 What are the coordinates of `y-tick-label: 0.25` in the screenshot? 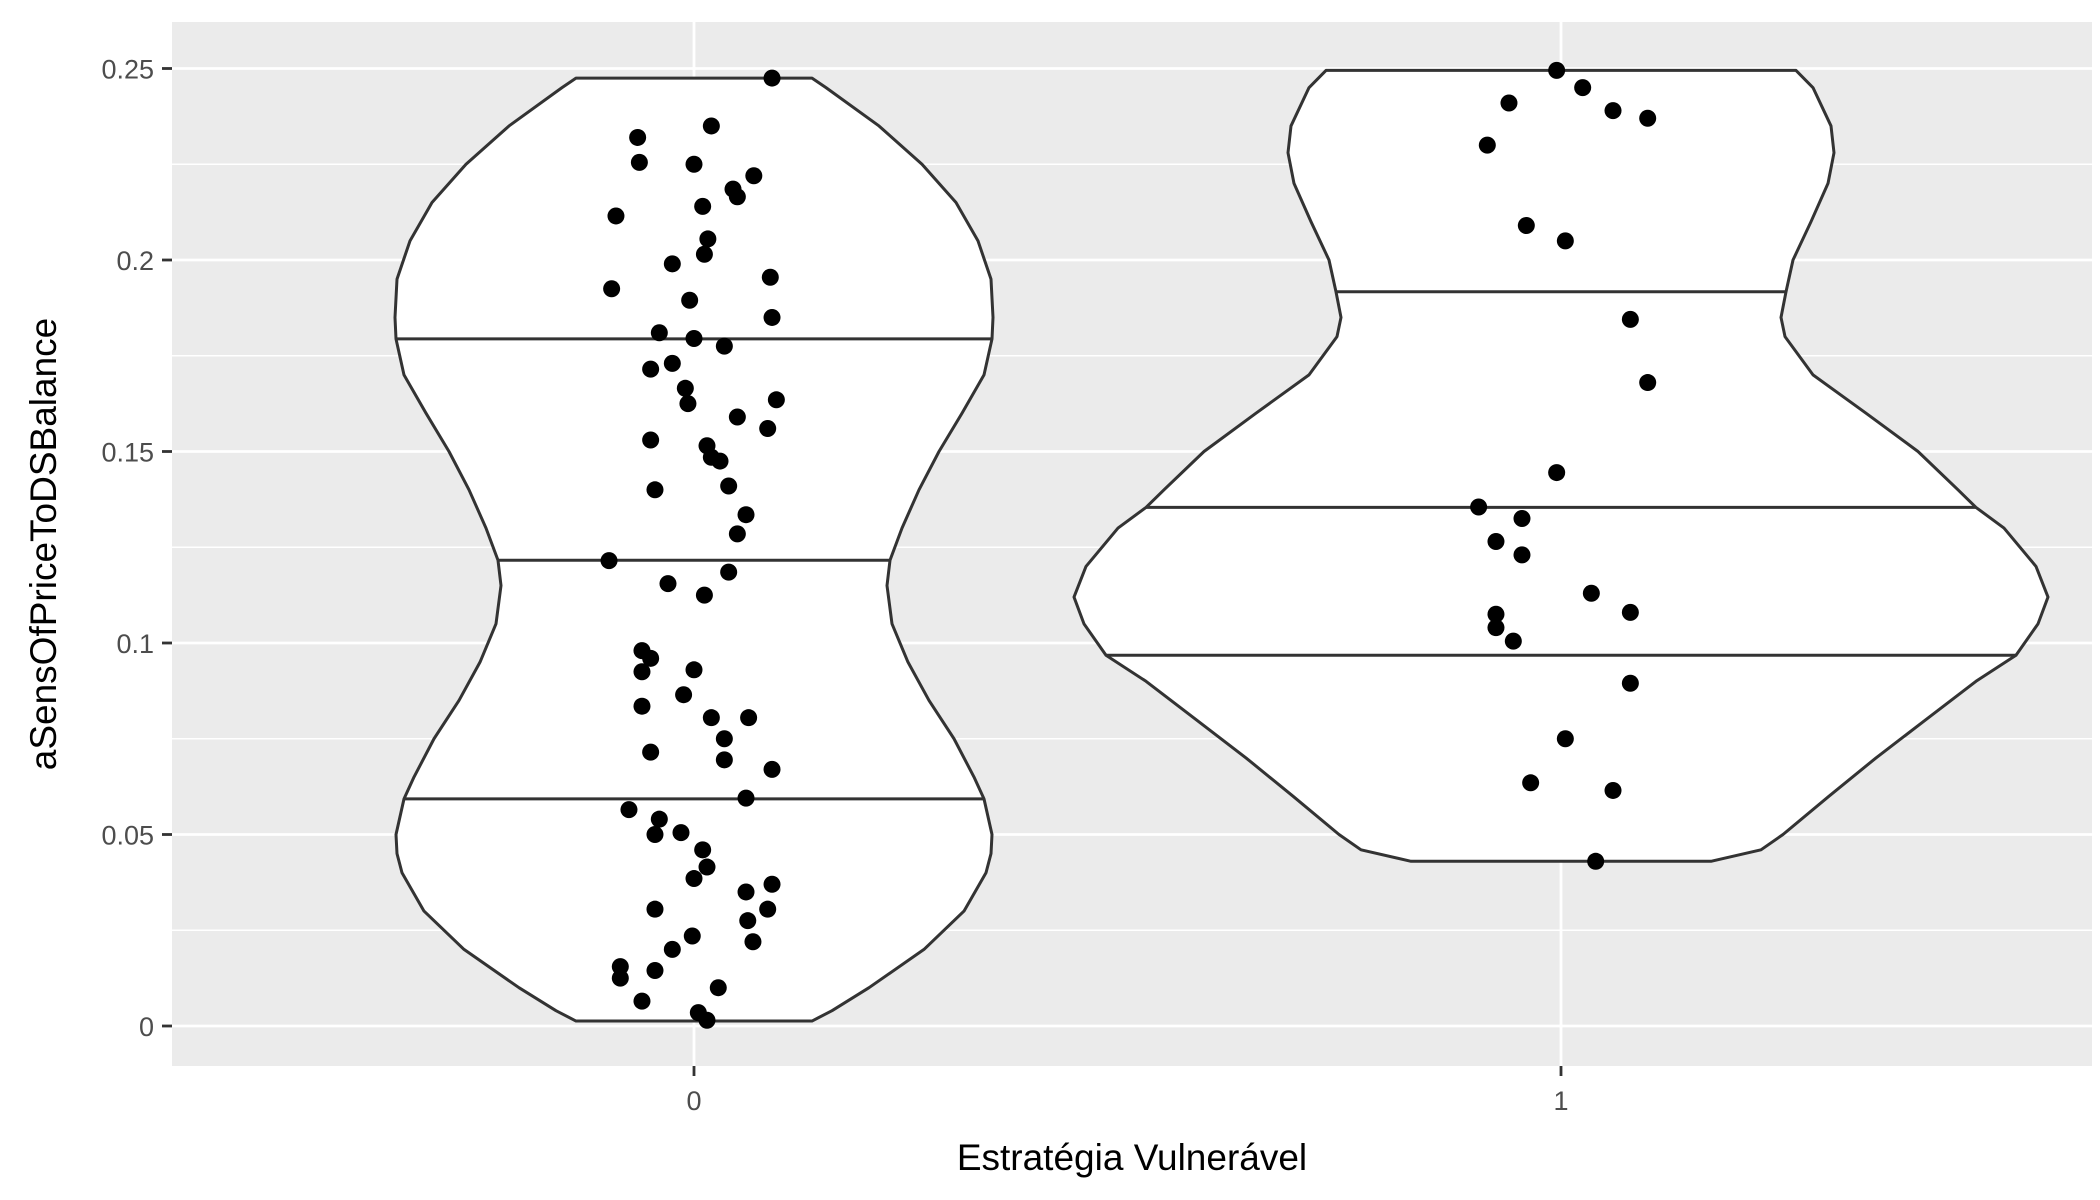 It's located at (127, 70).